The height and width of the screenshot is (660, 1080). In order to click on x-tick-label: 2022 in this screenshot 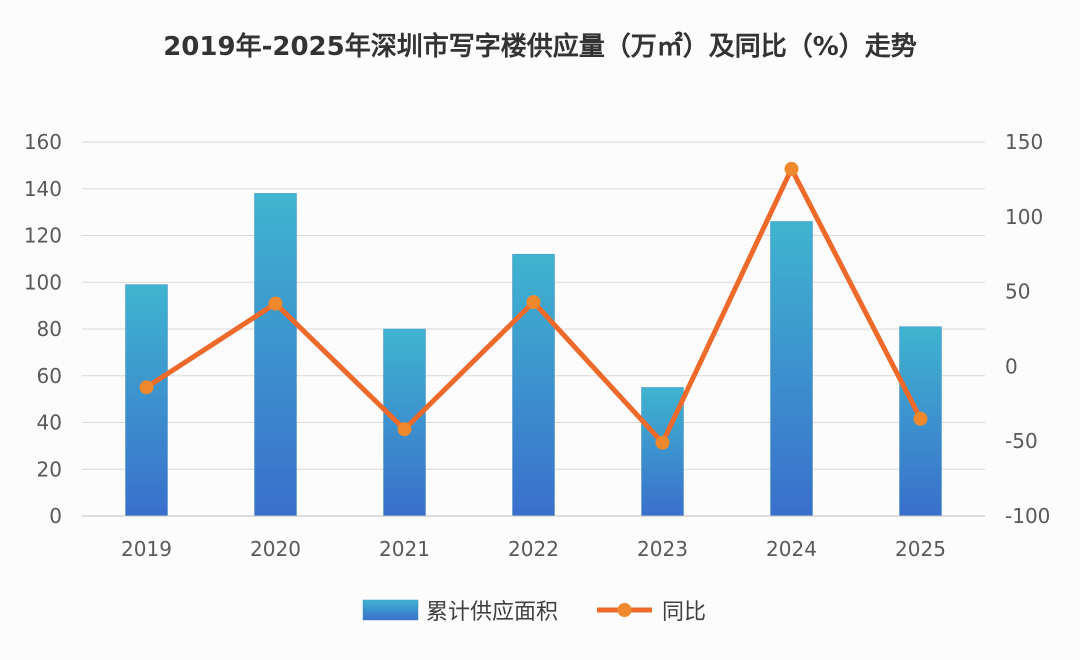, I will do `click(533, 549)`.